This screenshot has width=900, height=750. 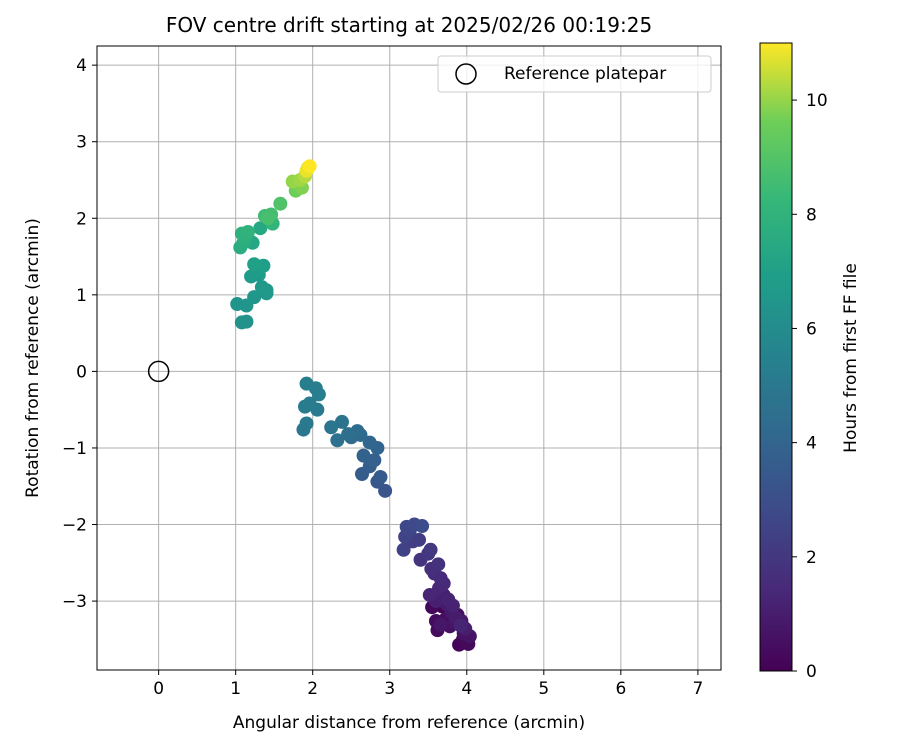 I want to click on y-tick-label: −3, so click(x=74, y=602).